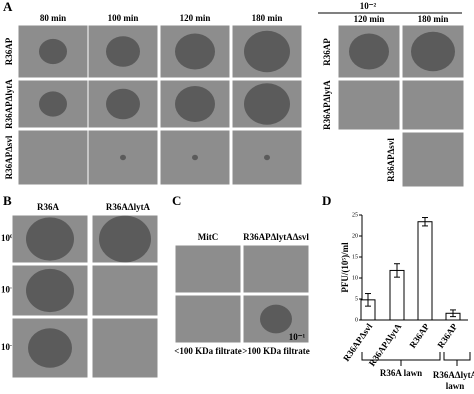 This screenshot has width=474, height=394. Describe the element at coordinates (128, 207) in the screenshot. I see `column-header: R36AΔlytA` at that location.